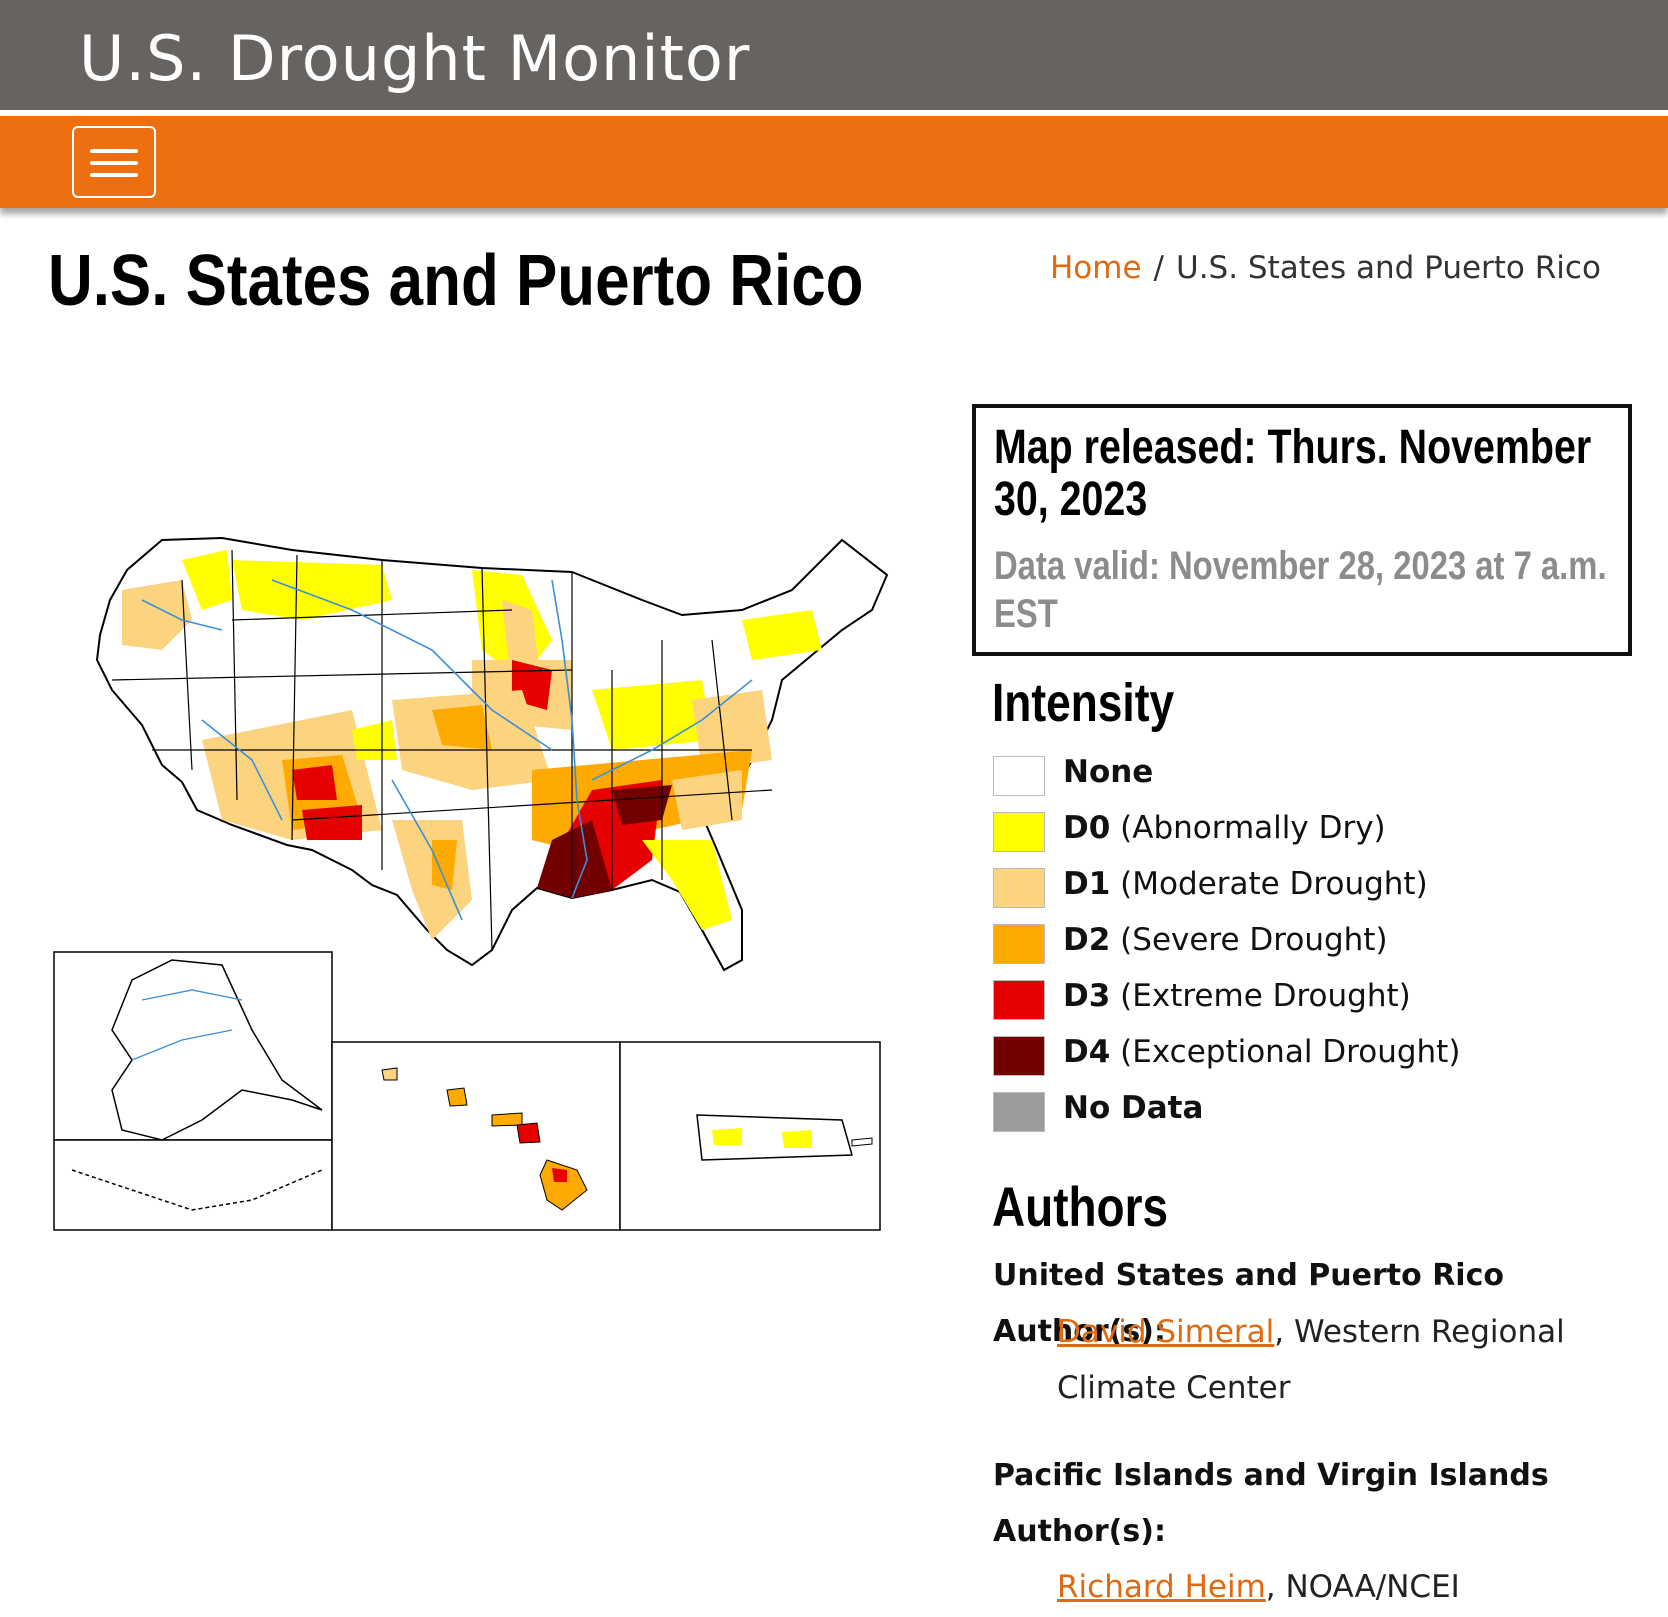  I want to click on author-group-title: United States and Puerto Rico Author(s):, so click(1248, 1303).